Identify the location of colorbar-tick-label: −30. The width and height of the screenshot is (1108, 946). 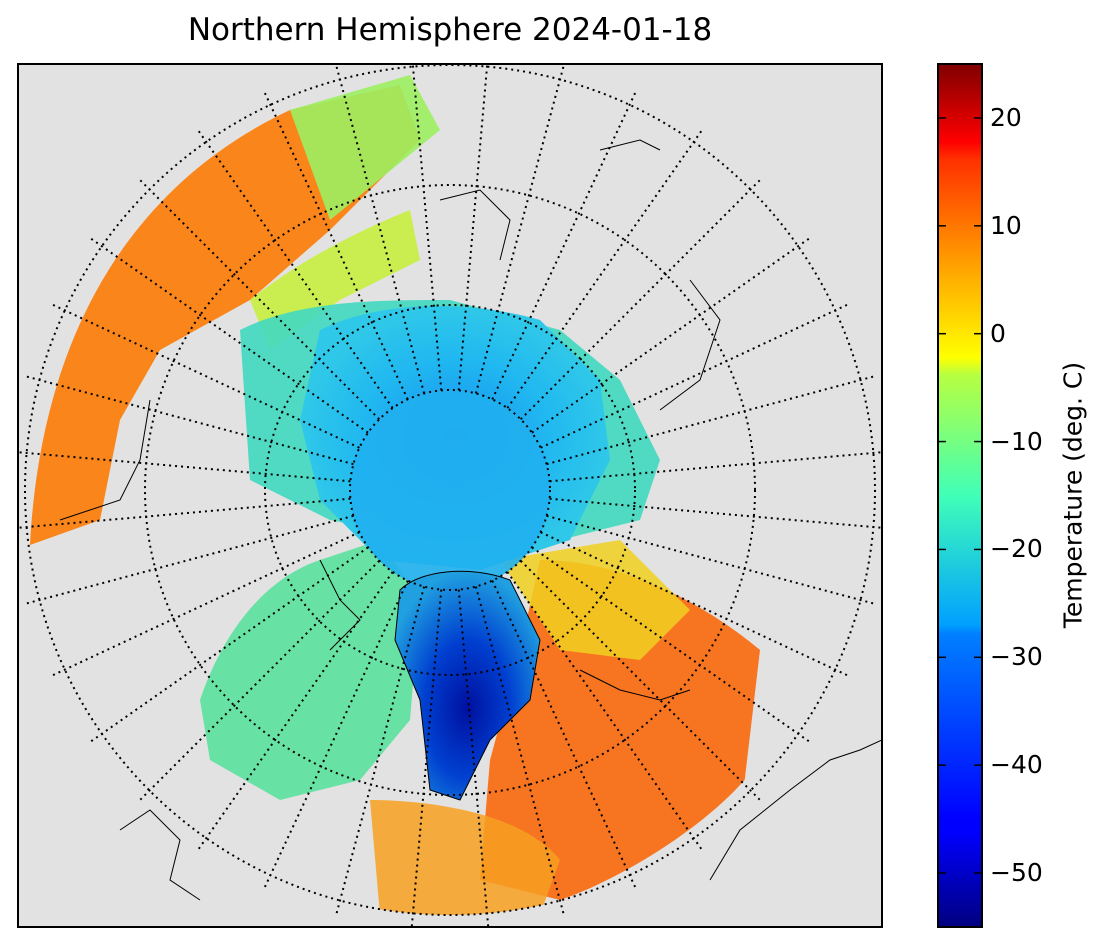
(1016, 657).